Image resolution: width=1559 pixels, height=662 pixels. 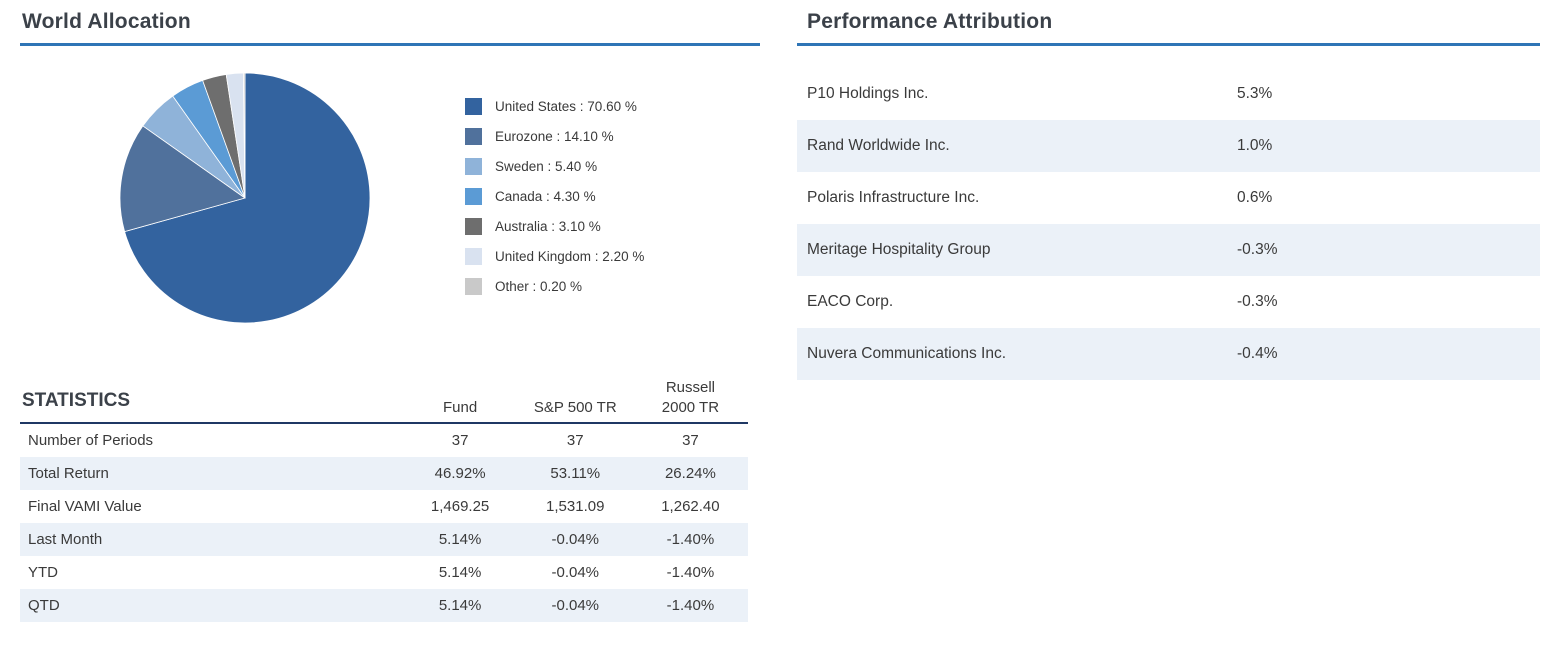 I want to click on attribution-company-name: Nuvera Communications Inc., so click(x=906, y=353).